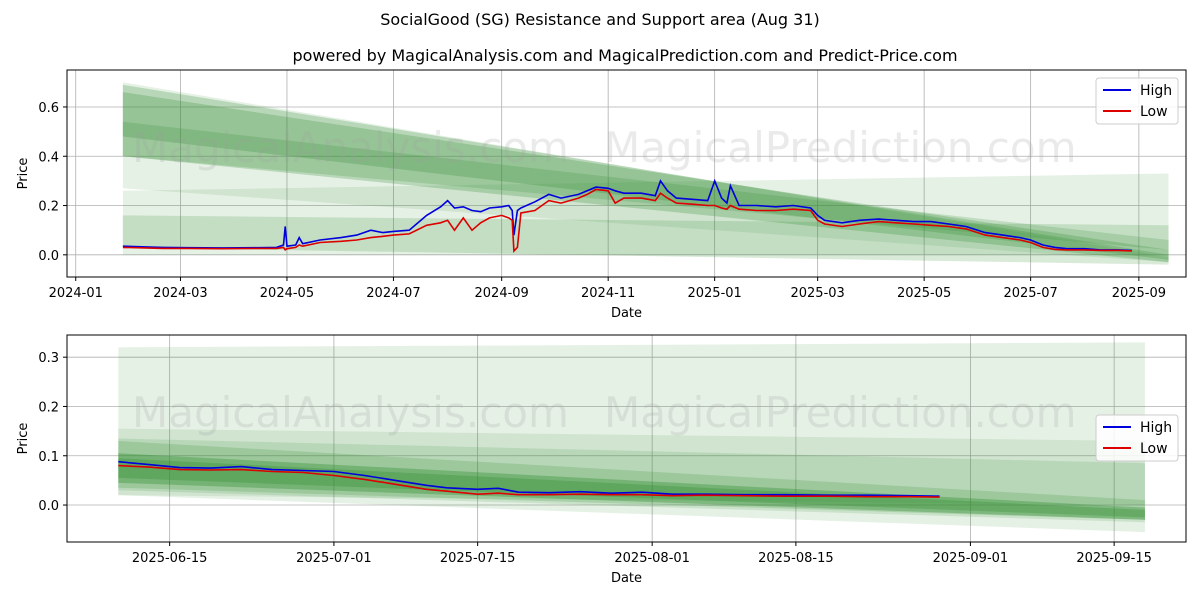 The width and height of the screenshot is (1200, 600). I want to click on x-tick-label: 2024-01, so click(76, 293).